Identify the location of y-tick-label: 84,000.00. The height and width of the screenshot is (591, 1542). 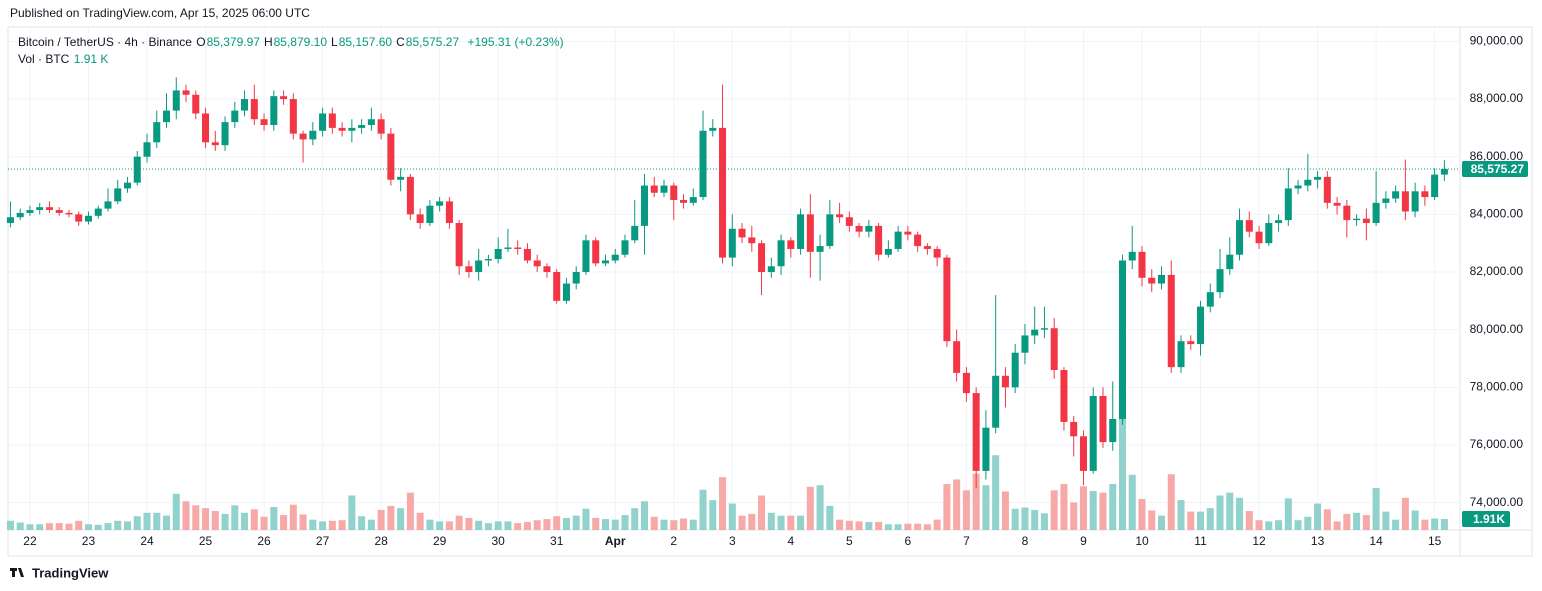
(1497, 214).